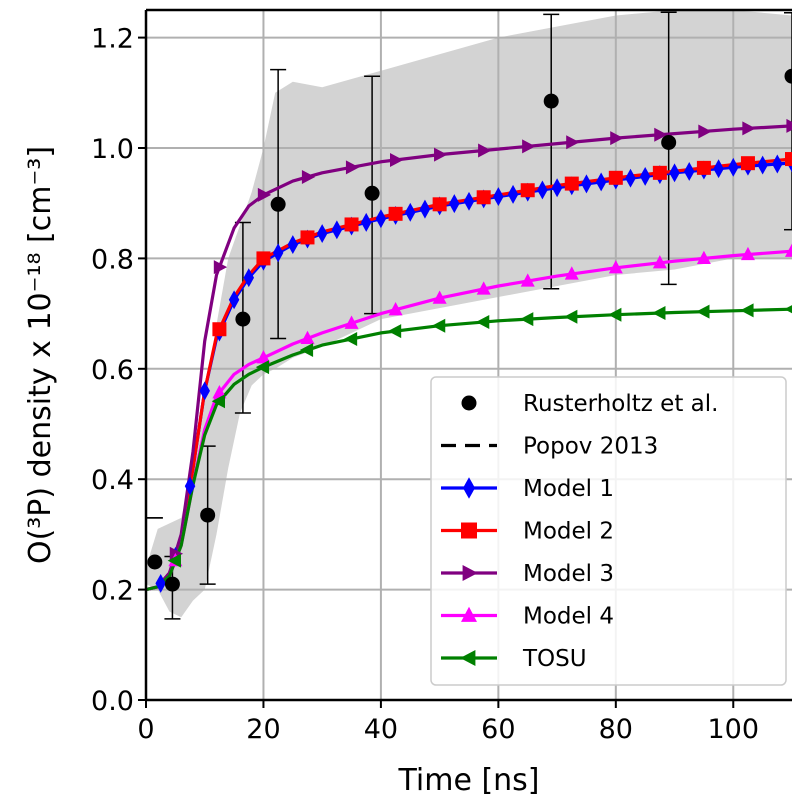 Image resolution: width=792 pixels, height=802 pixels. Describe the element at coordinates (112, 39) in the screenshot. I see `y-tick-label: 1.2` at that location.